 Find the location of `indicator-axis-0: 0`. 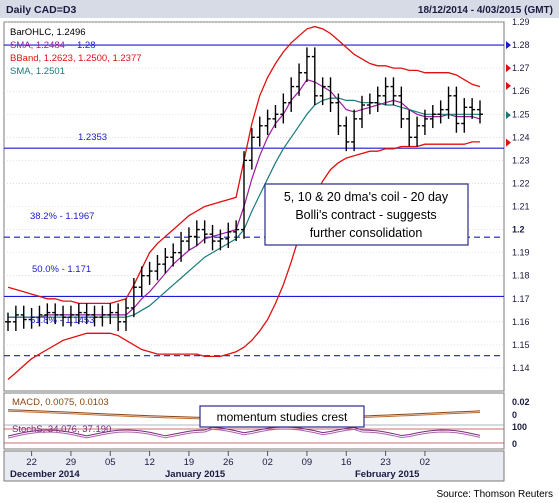

indicator-axis-0: 0 is located at coordinates (514, 415).